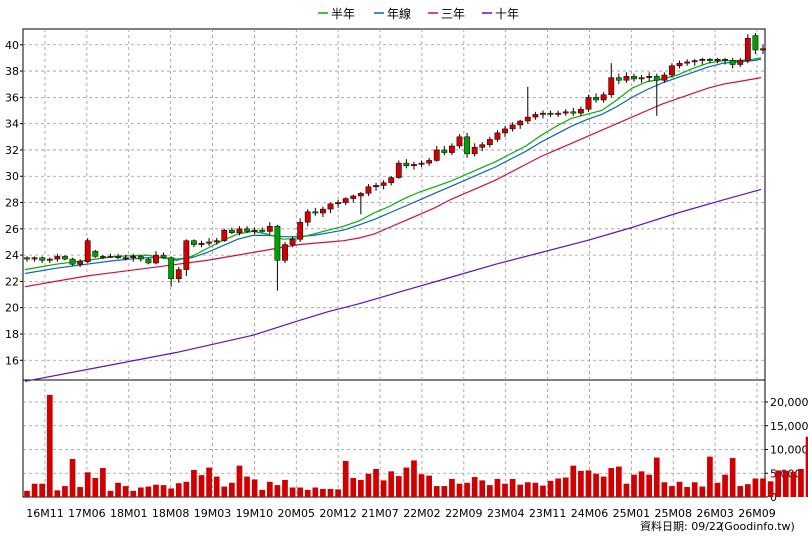  I want to click on date-tick-label: 22M02, so click(422, 513).